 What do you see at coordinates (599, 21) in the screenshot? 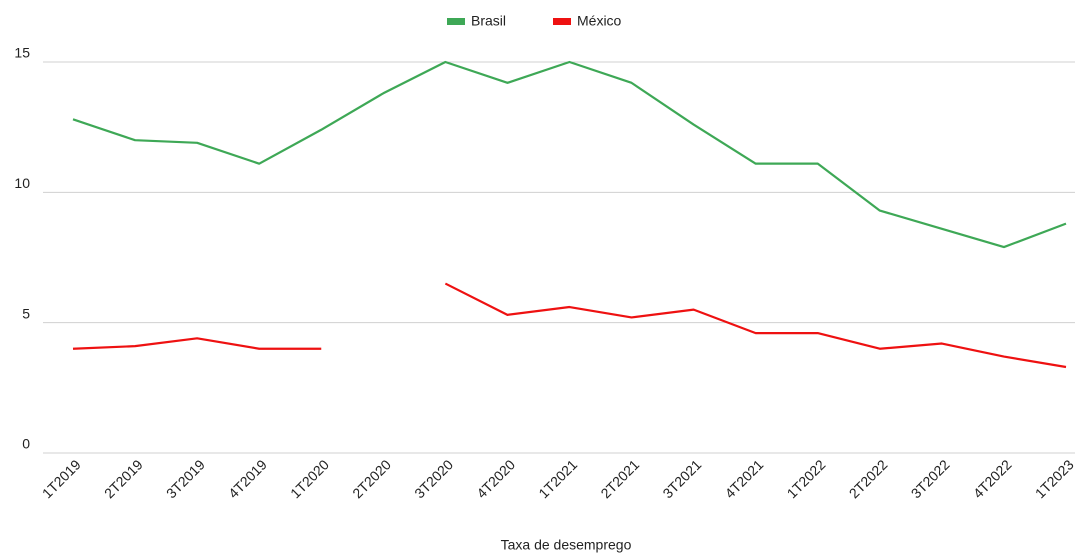
I see `legend-label: México` at bounding box center [599, 21].